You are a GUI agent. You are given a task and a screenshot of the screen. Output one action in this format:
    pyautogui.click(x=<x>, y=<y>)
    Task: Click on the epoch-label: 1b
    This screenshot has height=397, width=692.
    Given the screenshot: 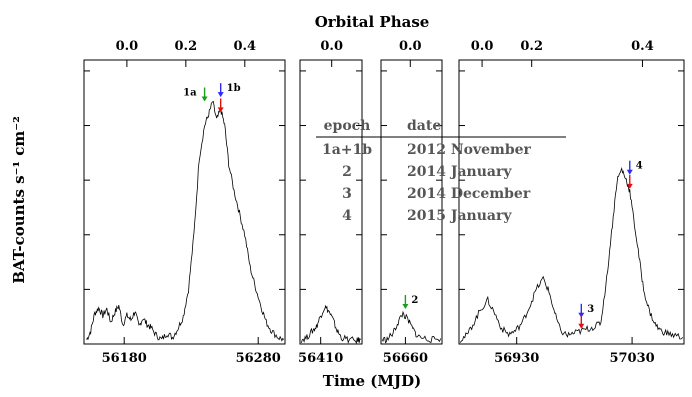 What is the action you would take?
    pyautogui.click(x=234, y=88)
    